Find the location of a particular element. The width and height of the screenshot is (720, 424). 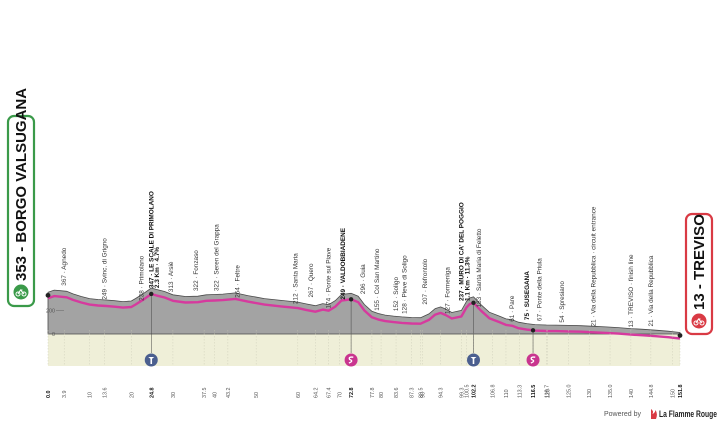

km-tick-label: 72.8 is located at coordinates (352, 393).